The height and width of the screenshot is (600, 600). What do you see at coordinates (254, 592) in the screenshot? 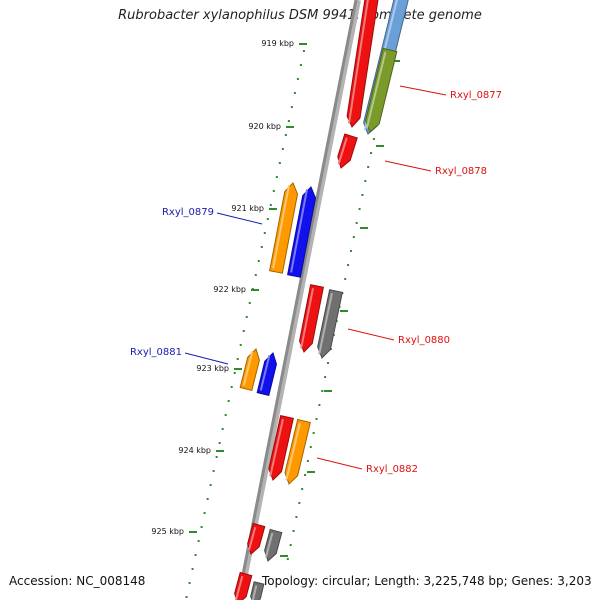
I see `gene-arrow-bottom-gray-highlight` at bounding box center [254, 592].